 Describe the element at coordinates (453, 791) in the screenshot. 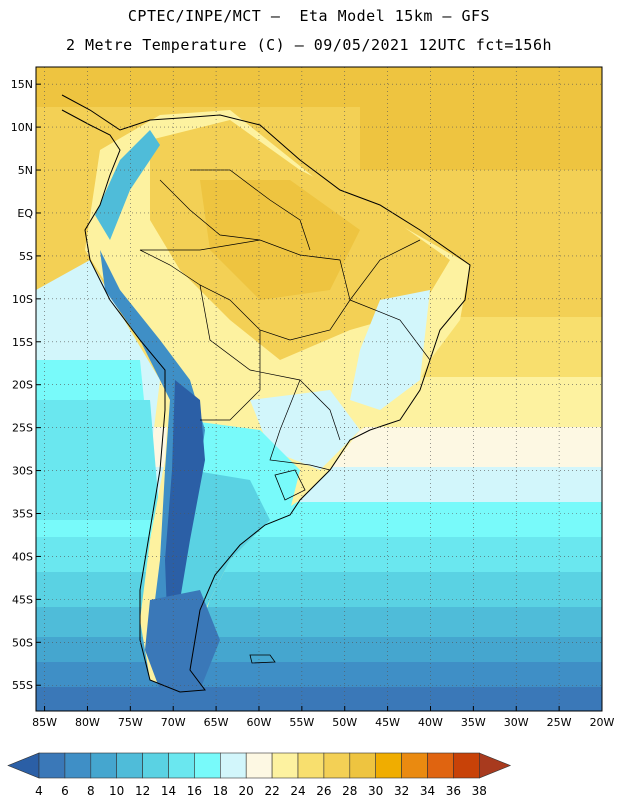

I see `colorbar-label: 36` at that location.